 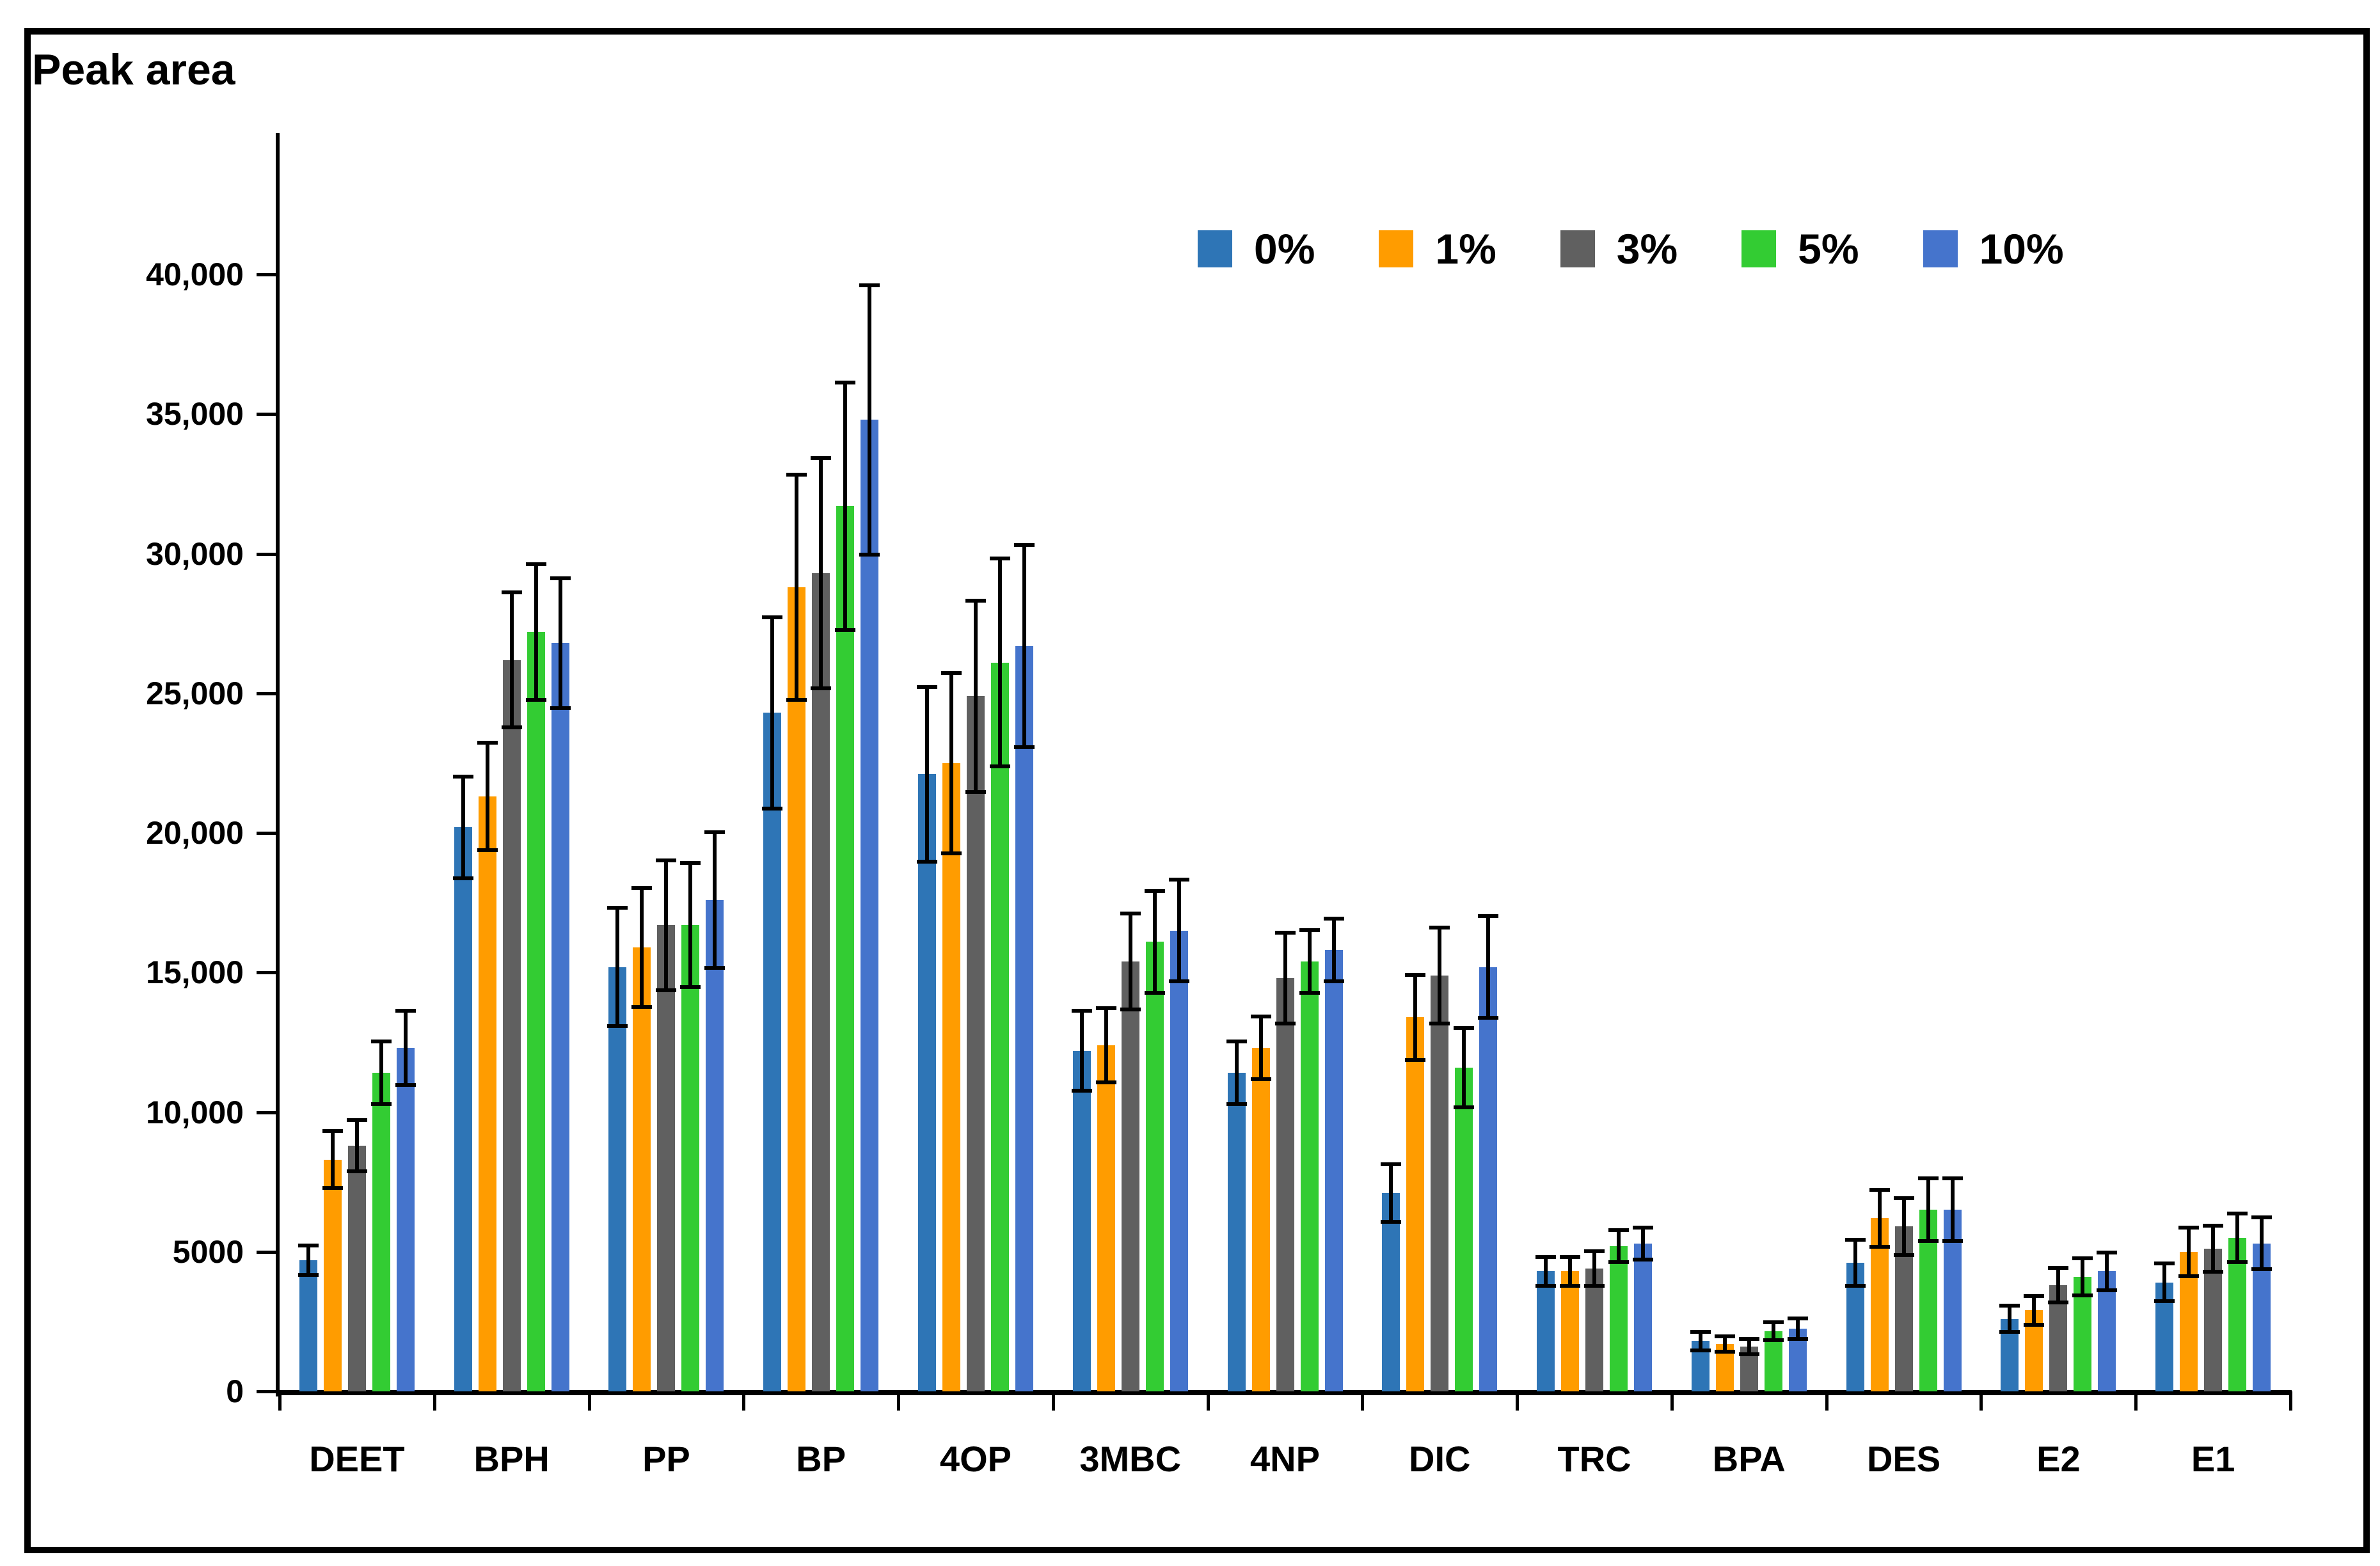 I want to click on bar-10%-4NP, so click(x=1333, y=1170).